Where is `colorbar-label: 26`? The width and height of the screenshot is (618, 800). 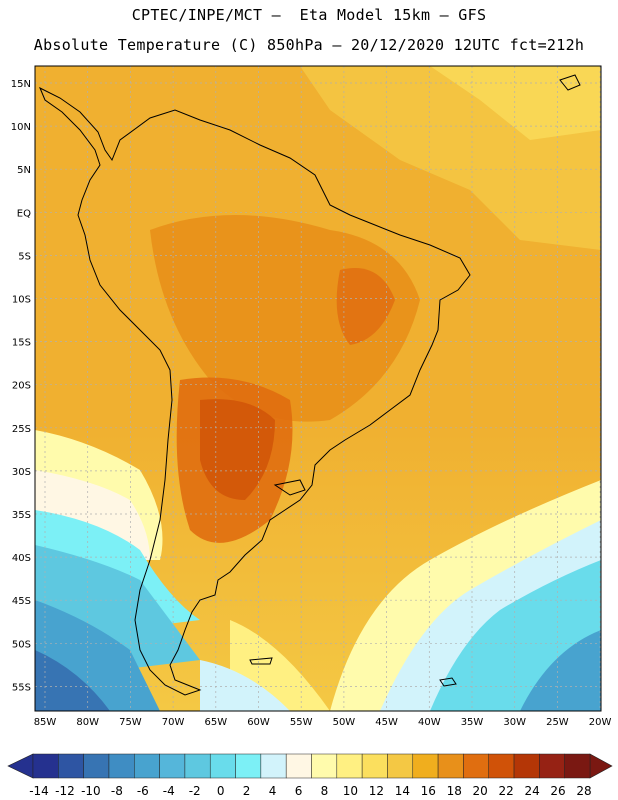 colorbar-label: 26 is located at coordinates (557, 791).